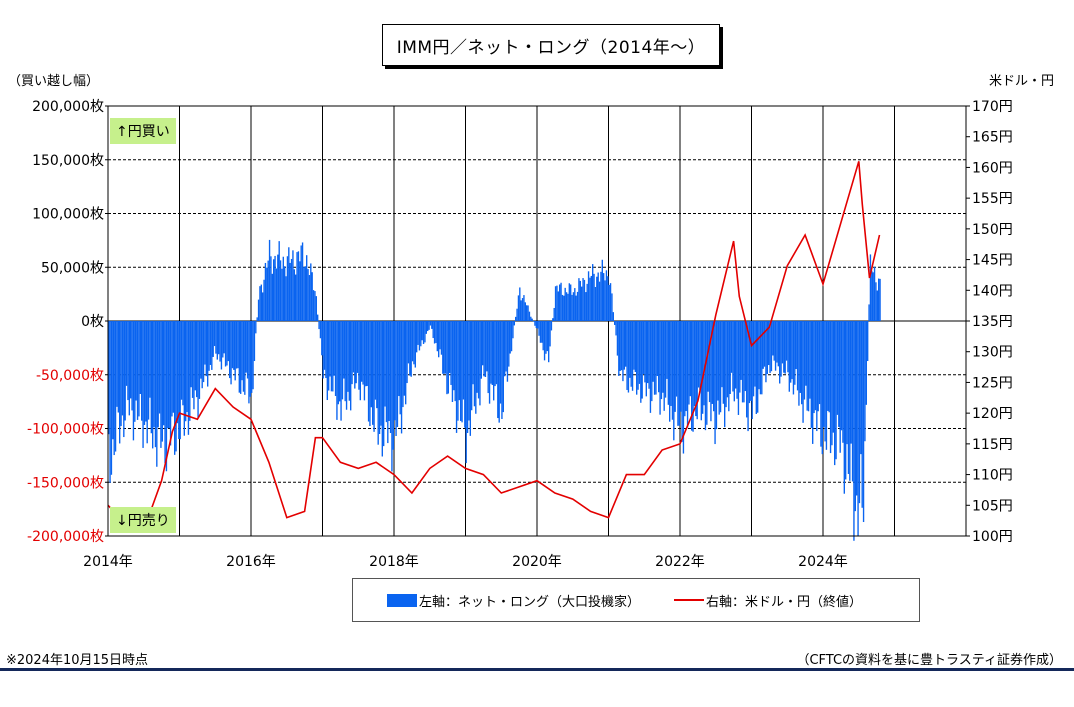 Image resolution: width=1074 pixels, height=707 pixels. What do you see at coordinates (394, 562) in the screenshot?
I see `x-tick-label: 2018年` at bounding box center [394, 562].